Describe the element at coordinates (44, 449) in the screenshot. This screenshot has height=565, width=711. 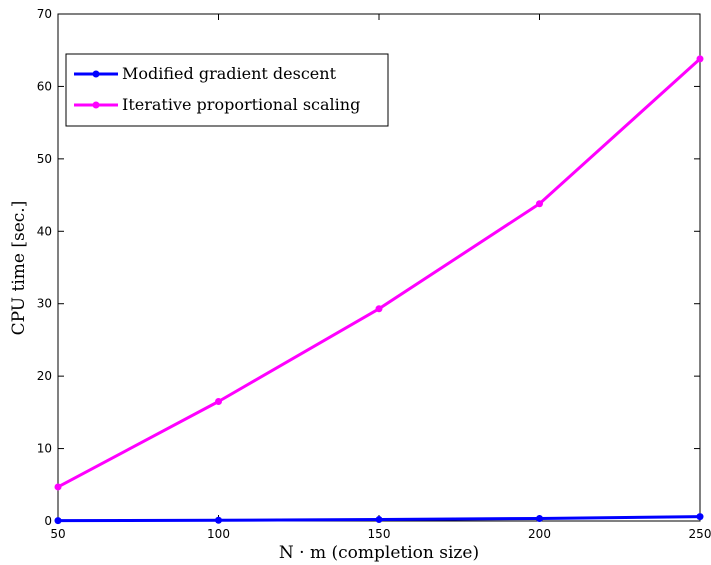
I see `y-tick-label: 10` at that location.